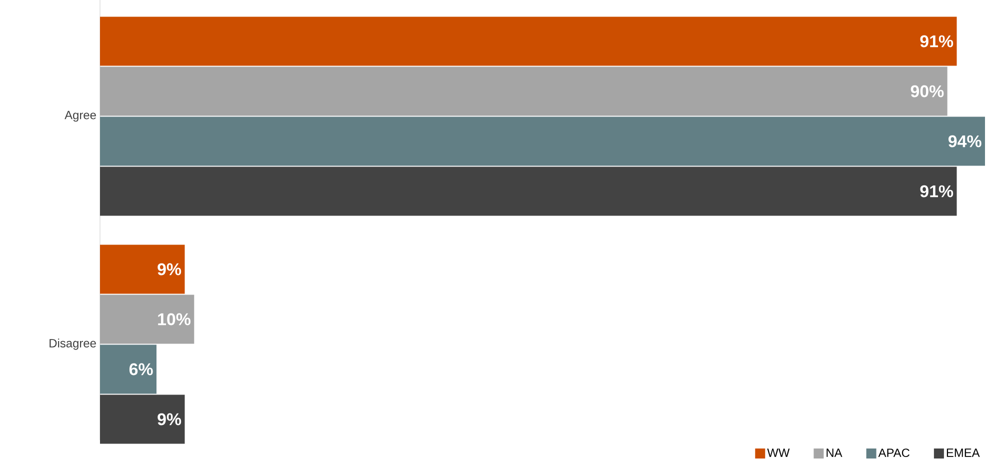 The width and height of the screenshot is (989, 466). I want to click on y-tick-label: Disagree, so click(73, 344).